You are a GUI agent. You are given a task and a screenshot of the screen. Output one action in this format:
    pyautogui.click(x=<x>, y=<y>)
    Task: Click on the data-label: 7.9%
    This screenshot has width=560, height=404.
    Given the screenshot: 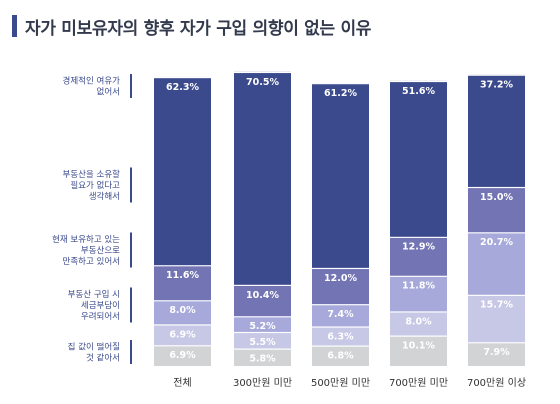 What is the action you would take?
    pyautogui.click(x=496, y=352)
    